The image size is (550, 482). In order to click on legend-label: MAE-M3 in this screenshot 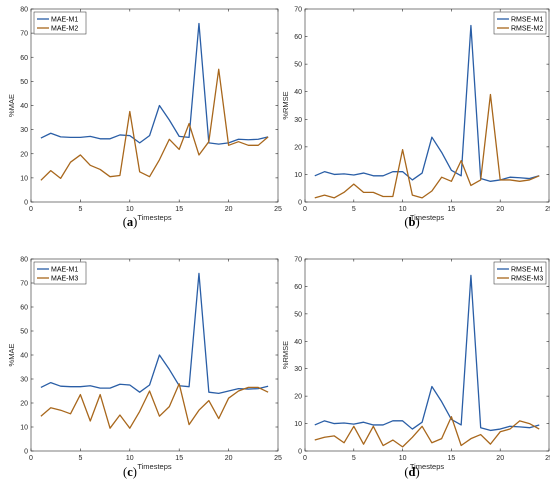, I will do `click(64, 279)`.